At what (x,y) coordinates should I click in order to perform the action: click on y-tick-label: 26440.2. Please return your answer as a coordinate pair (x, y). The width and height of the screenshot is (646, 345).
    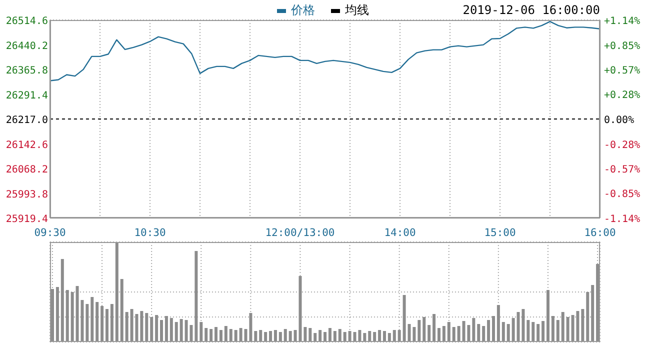
    Looking at the image, I should click on (27, 46).